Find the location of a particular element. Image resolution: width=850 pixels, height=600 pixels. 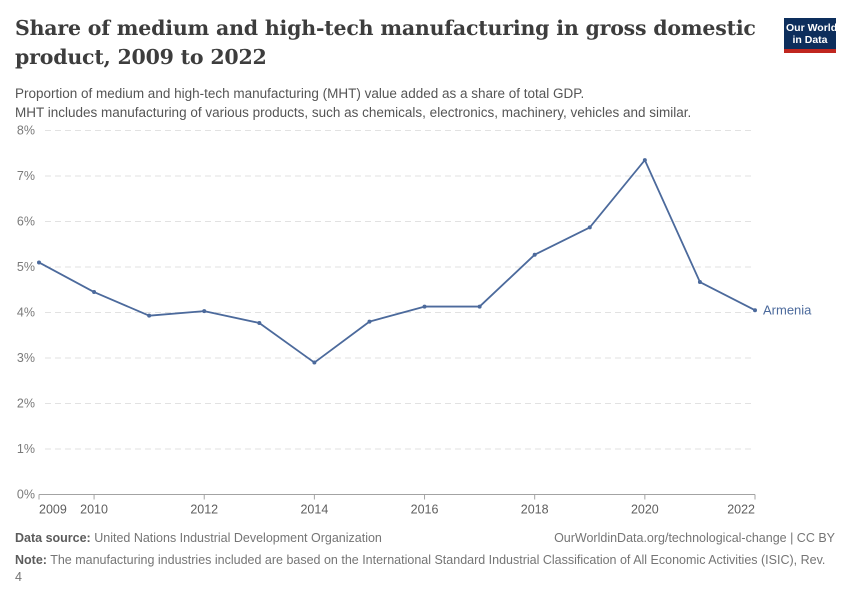

owid-logo-text-line2: in Data is located at coordinates (810, 40).